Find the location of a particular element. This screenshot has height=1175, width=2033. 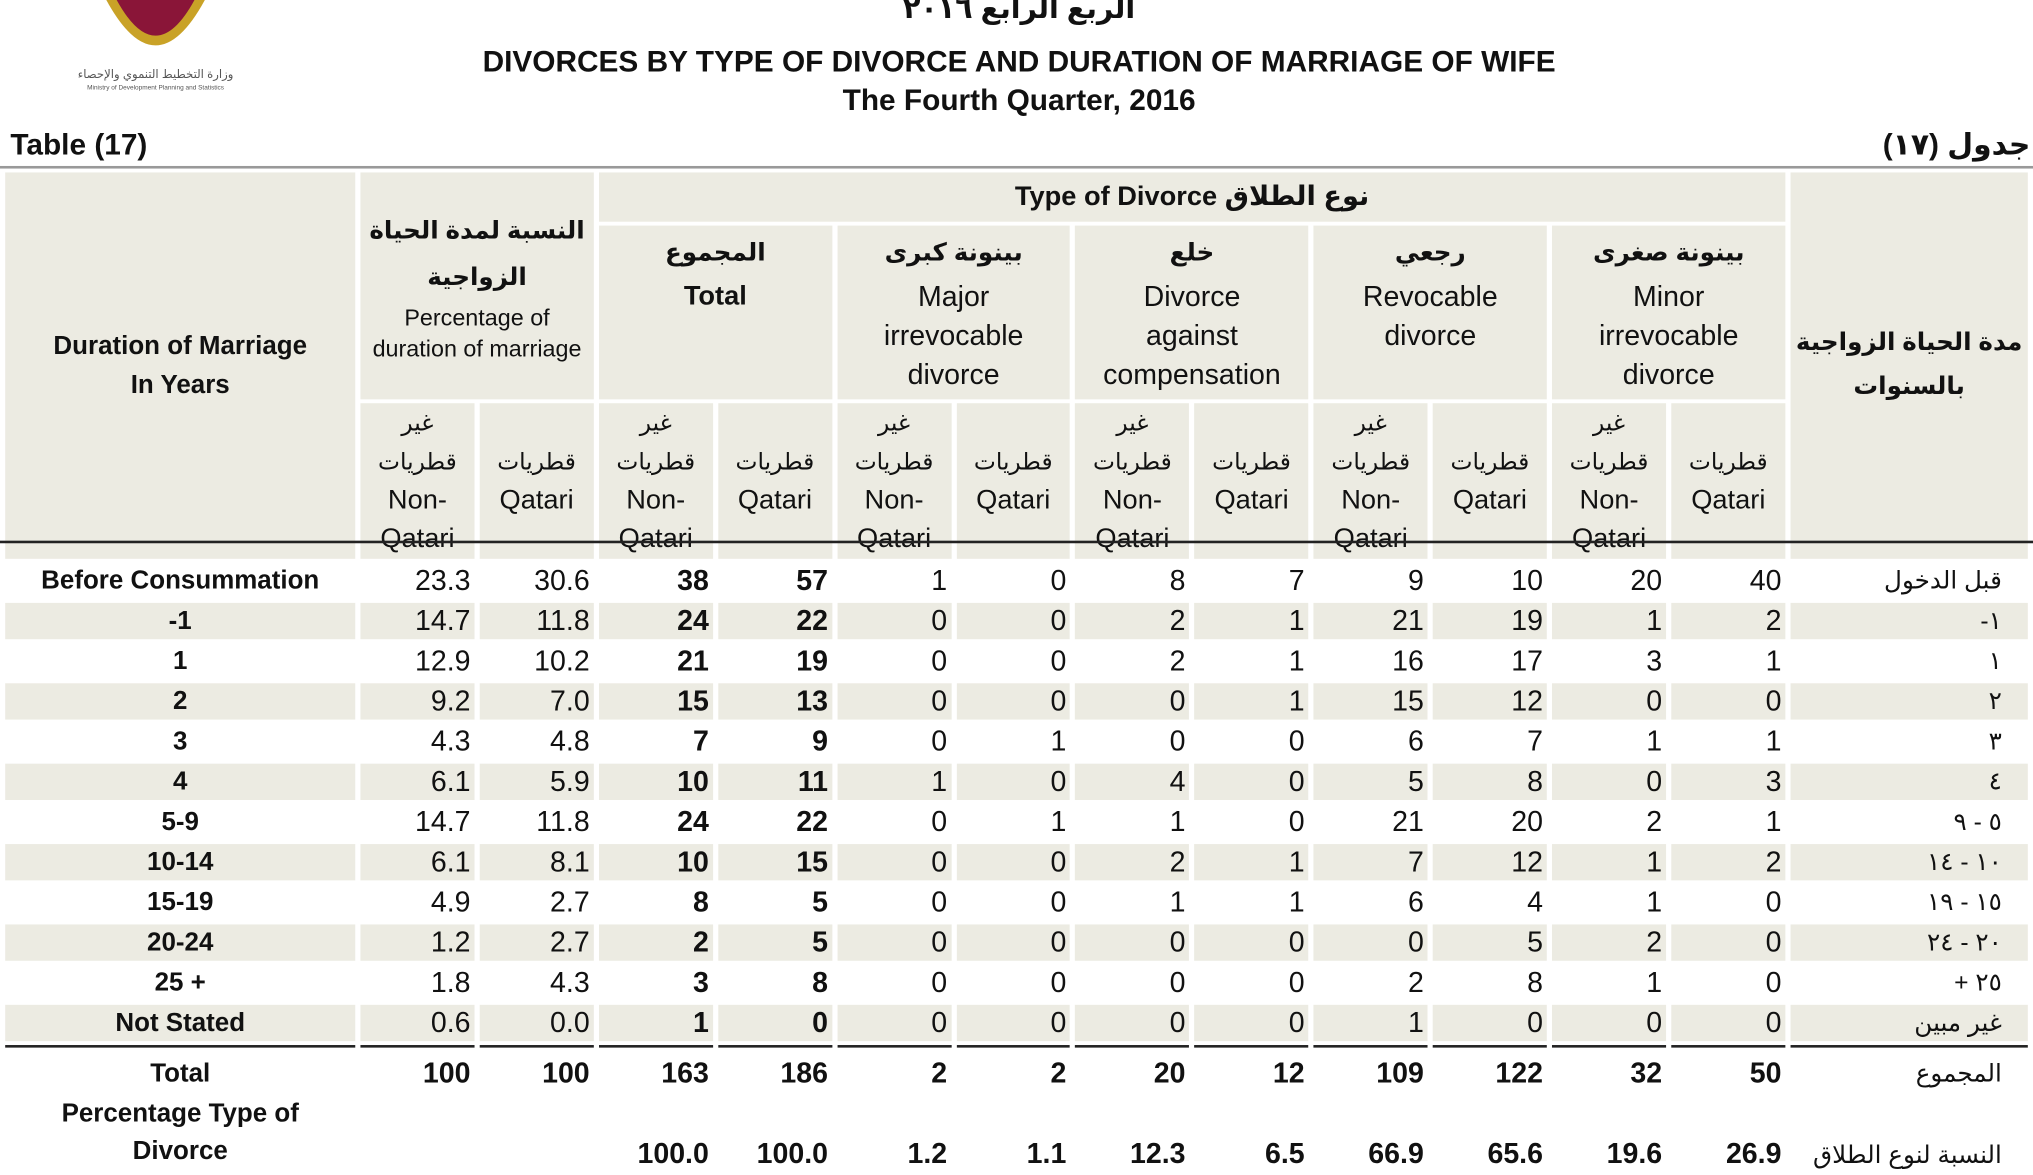

data-row: Not Stated 0.6 0.0 1 0 0 0 0 0 1 0 0 0 غير مبين is located at coordinates (1016, 1023).